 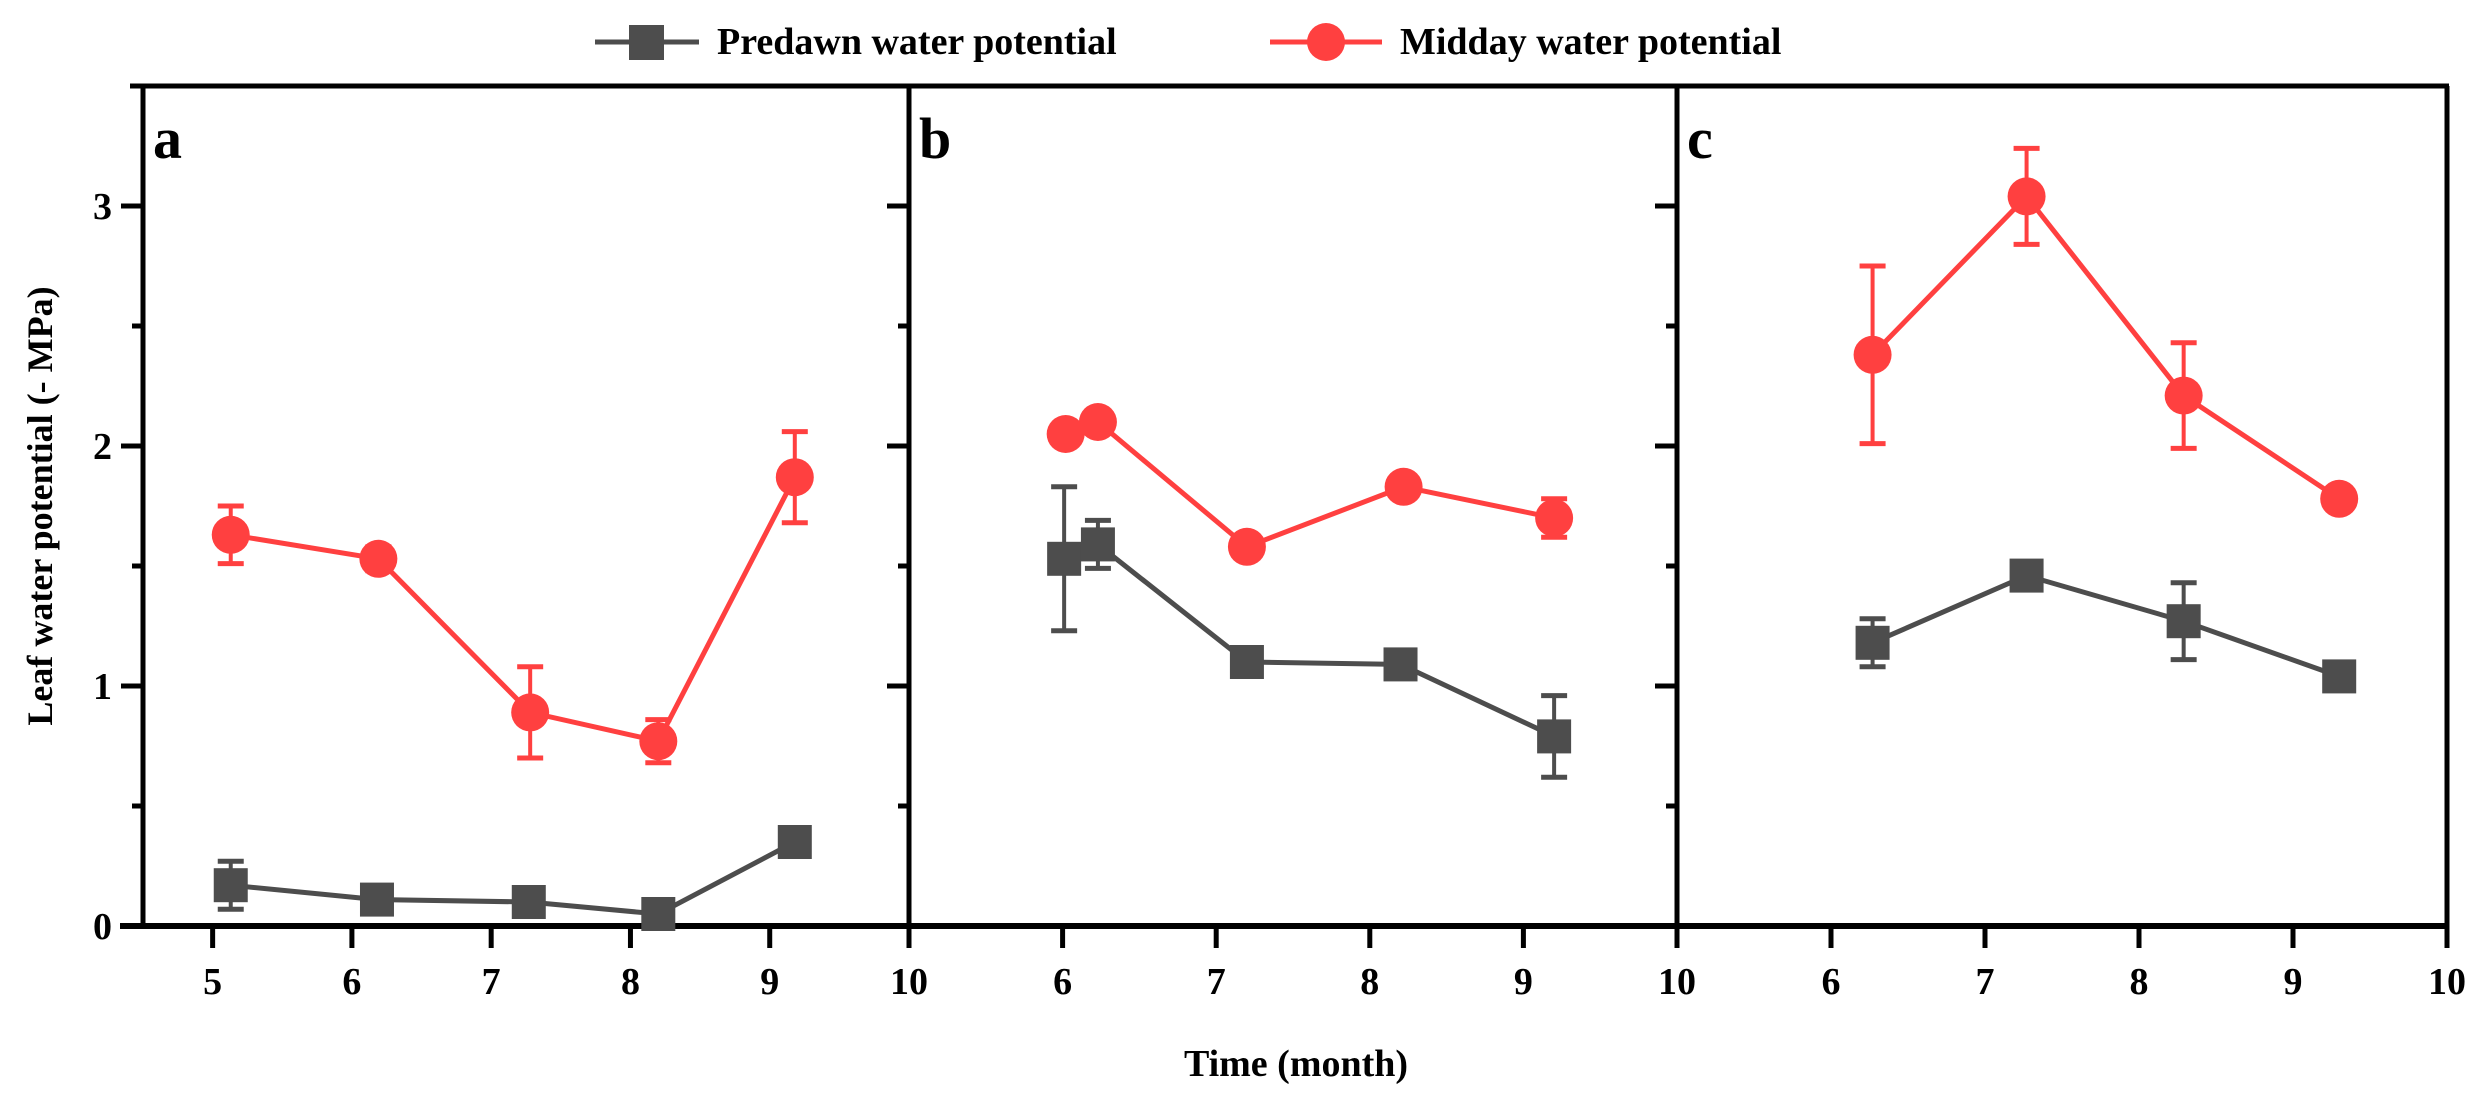 What do you see at coordinates (1326, 42) in the screenshot?
I see `circle-marker-icon` at bounding box center [1326, 42].